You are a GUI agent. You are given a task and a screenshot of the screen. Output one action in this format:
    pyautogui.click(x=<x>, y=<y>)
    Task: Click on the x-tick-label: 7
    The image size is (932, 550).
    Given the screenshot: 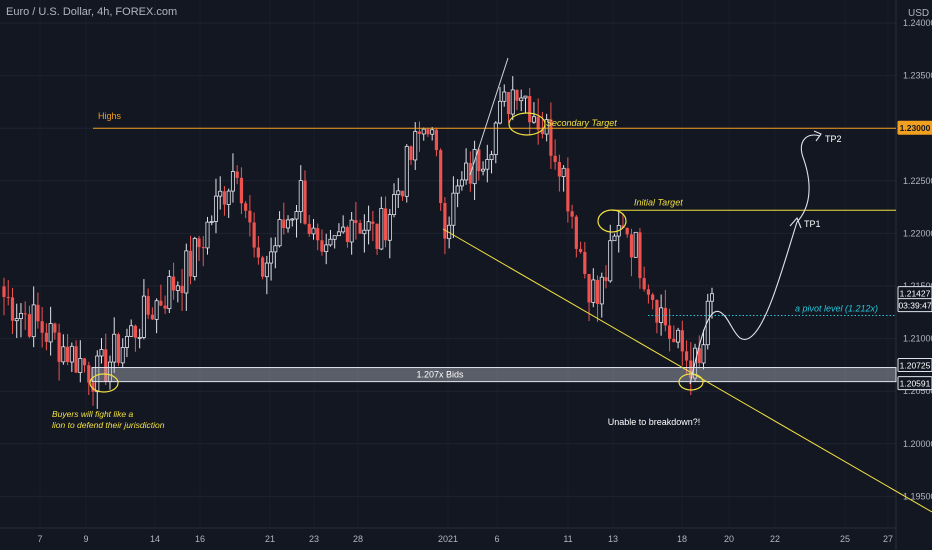 What is the action you would take?
    pyautogui.click(x=39, y=539)
    